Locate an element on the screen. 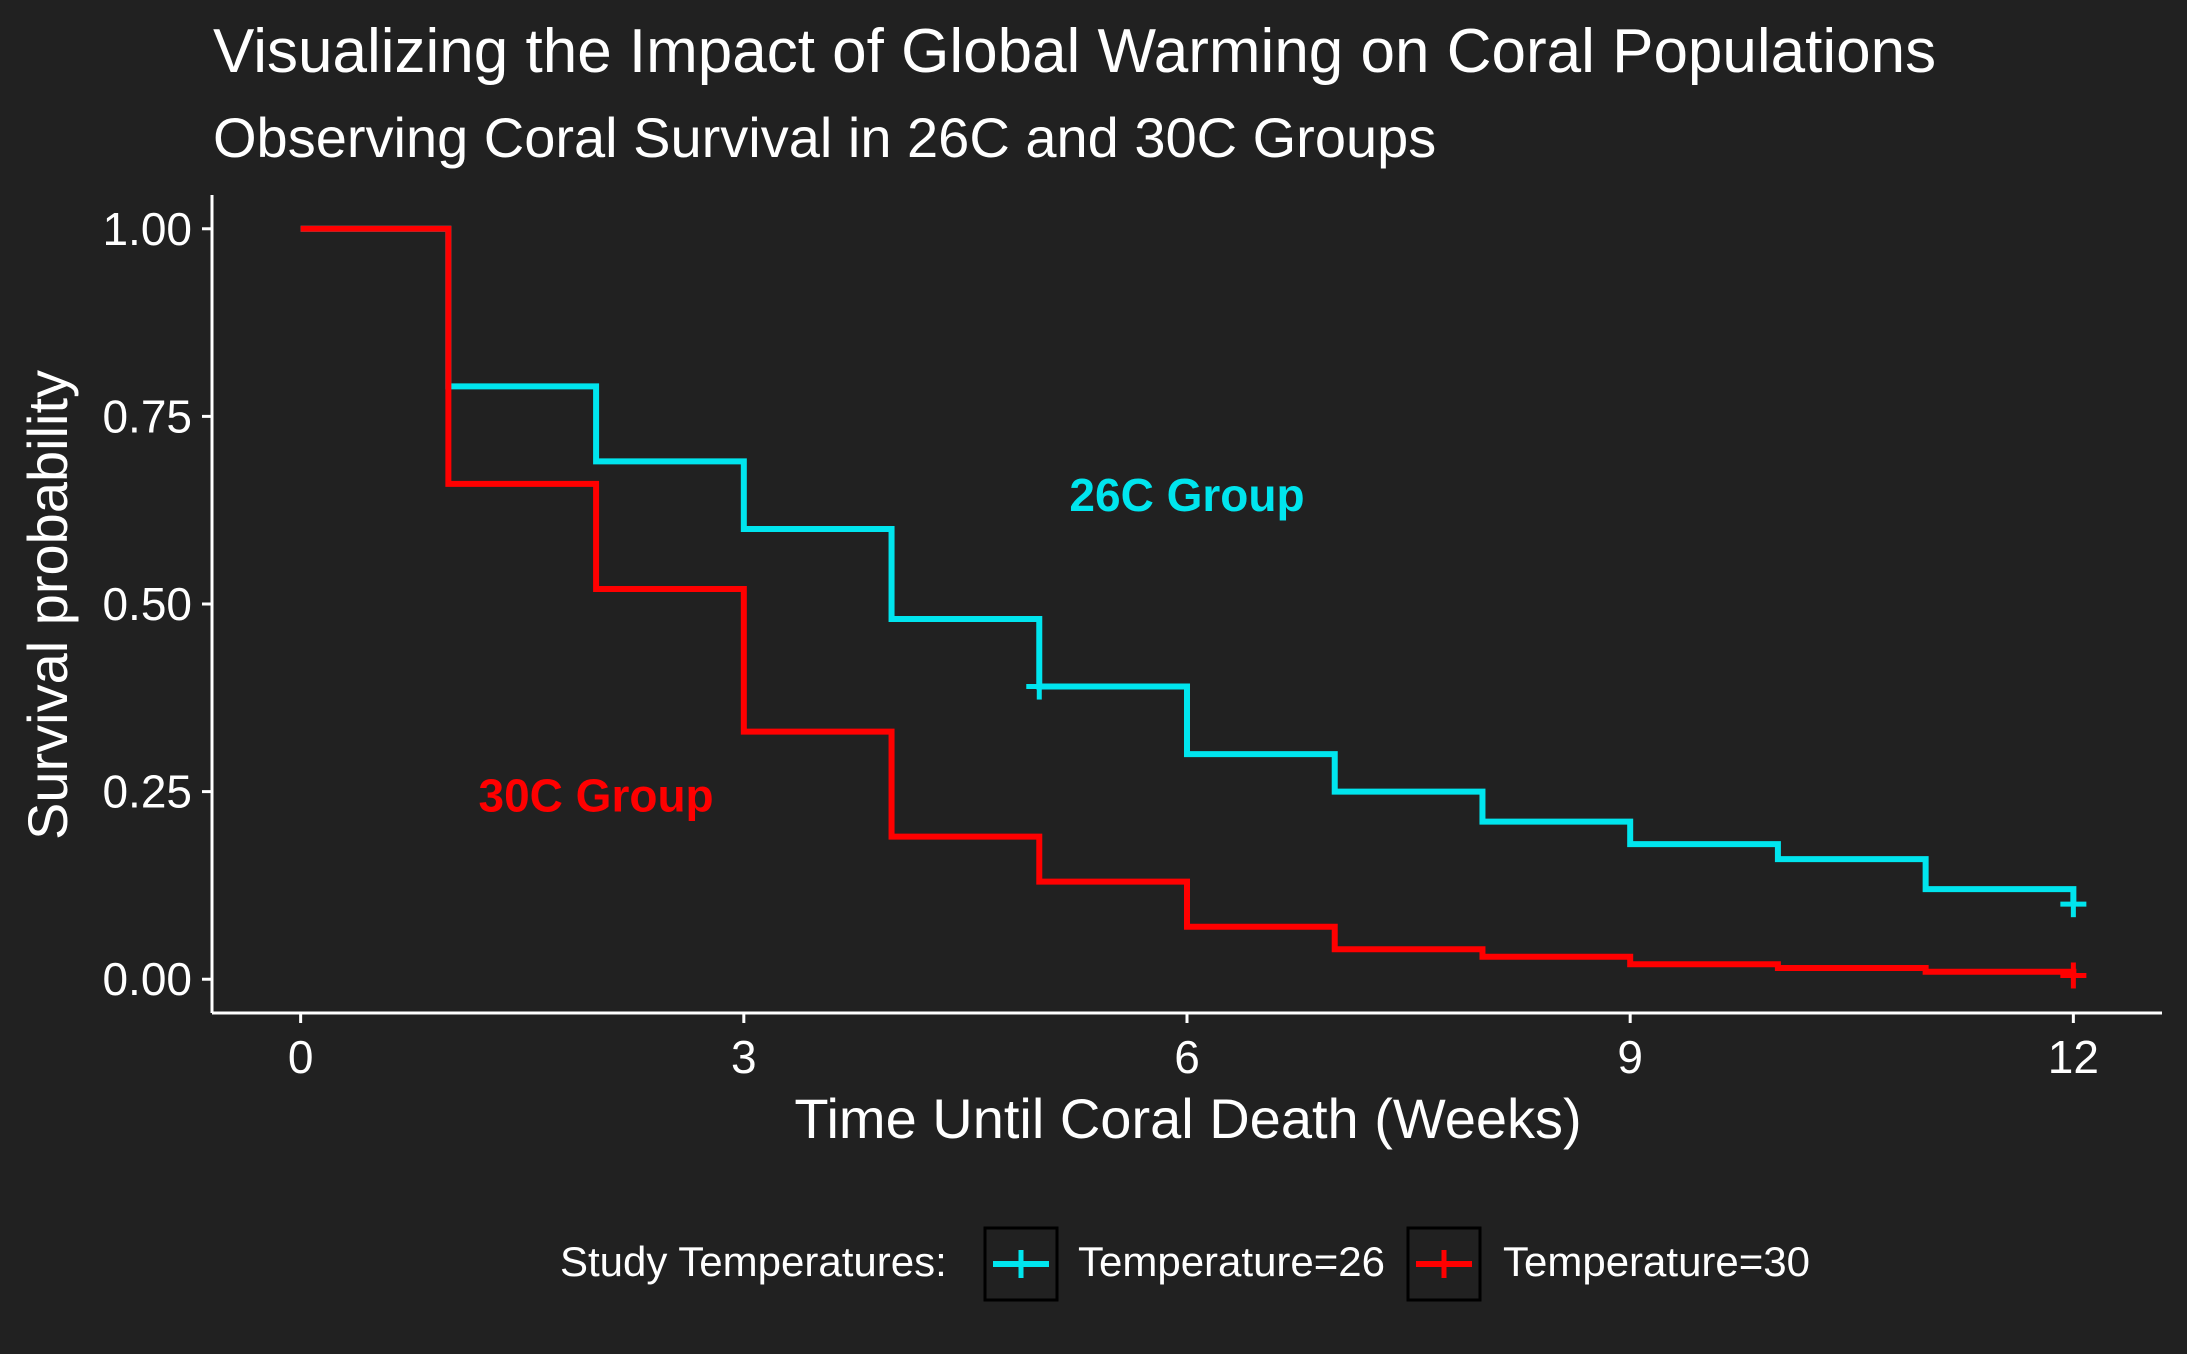 Image resolution: width=2187 pixels, height=1354 pixels. y-tick-label: 0.00 is located at coordinates (147, 979).